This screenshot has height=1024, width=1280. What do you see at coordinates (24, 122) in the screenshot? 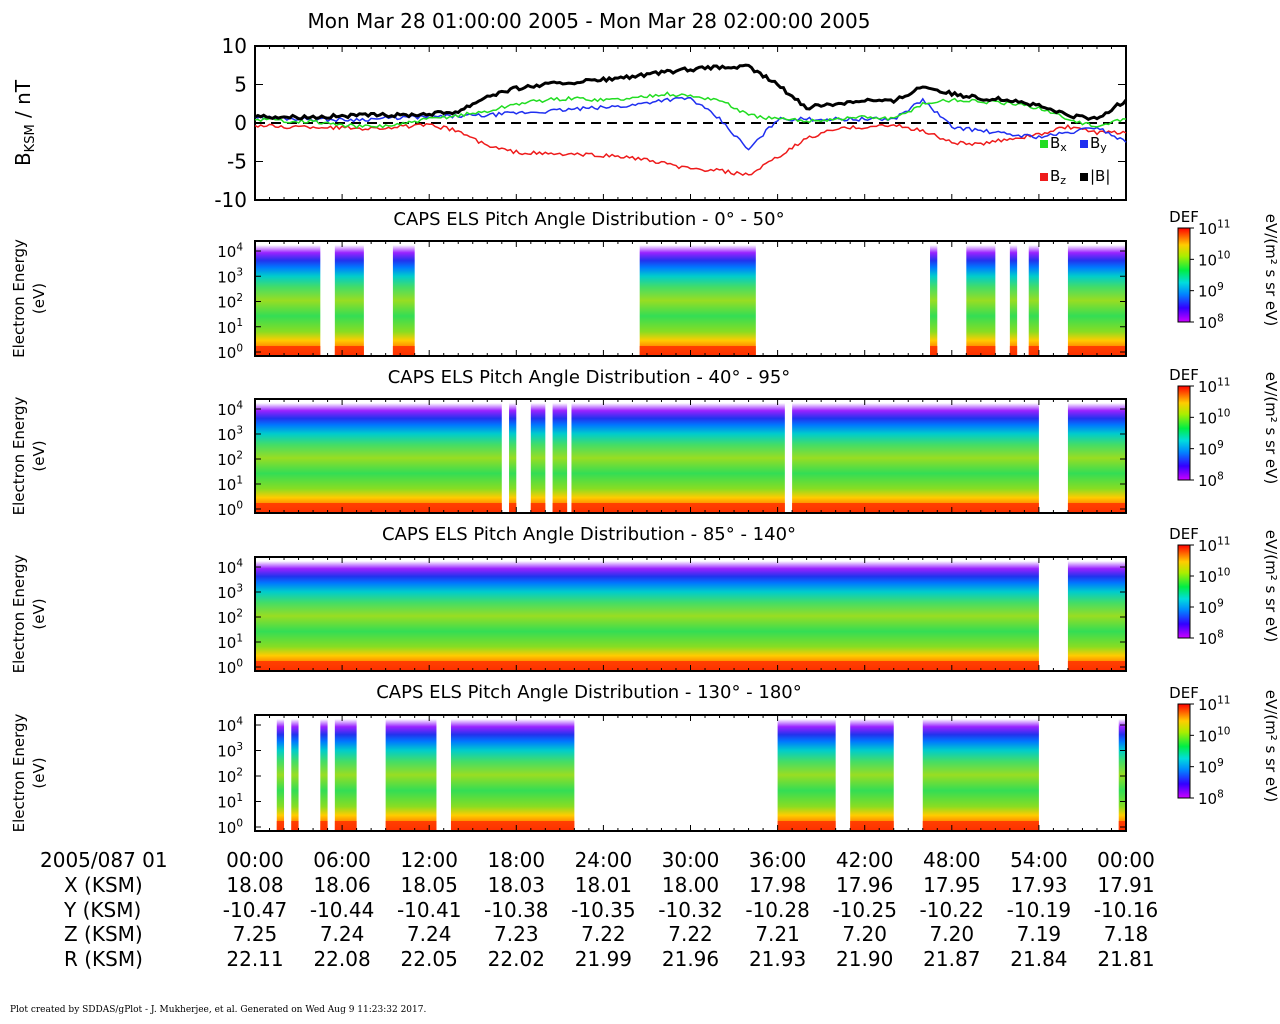
I see `mag-y-label: BKSM / nT` at bounding box center [24, 122].